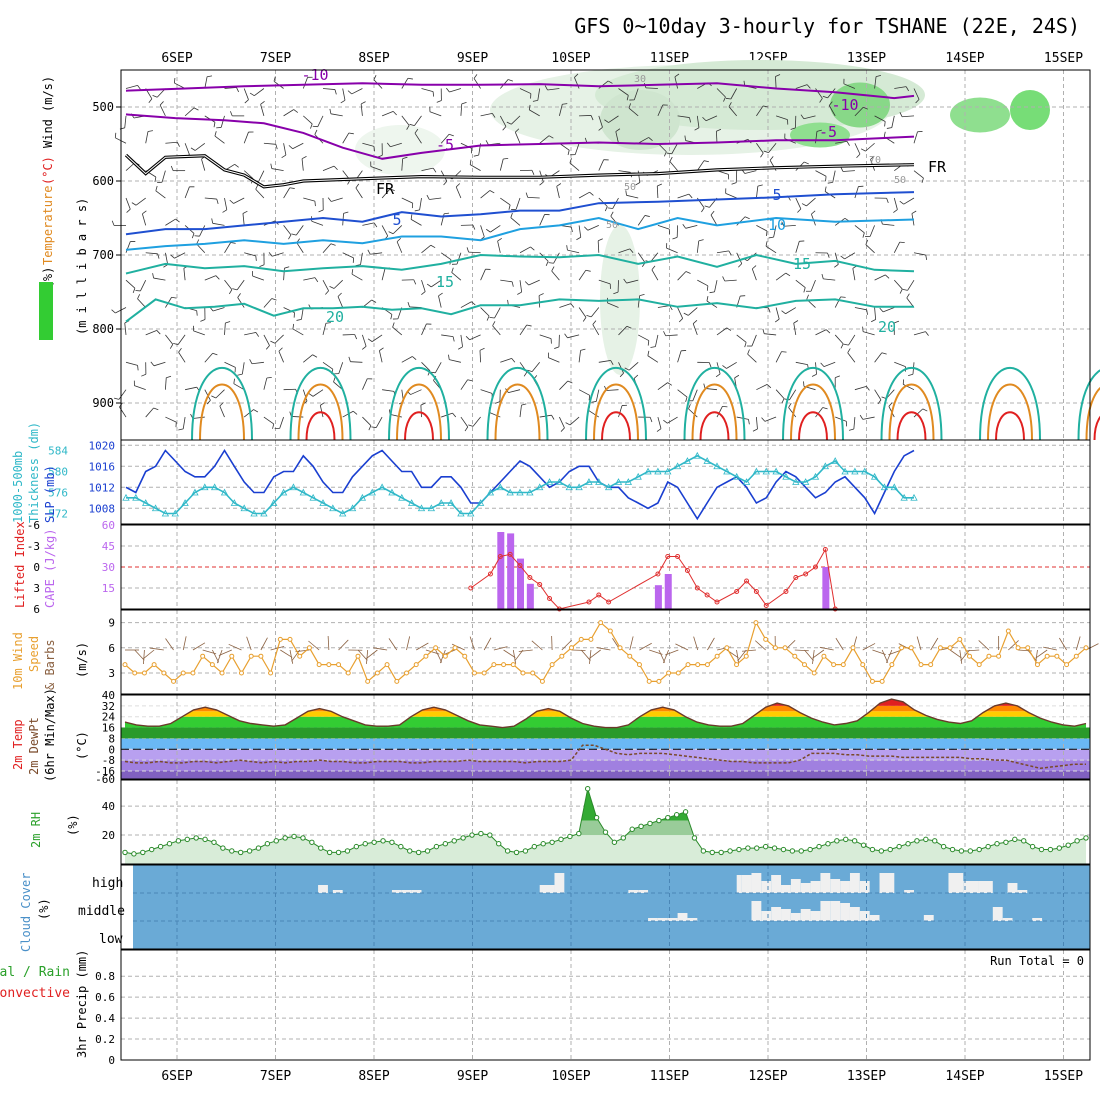 Image resolution: width=1100 pixels, height=1100 pixels. What do you see at coordinates (964, 58) in the screenshot?
I see `x-tick-label: 14SEP` at bounding box center [964, 58].